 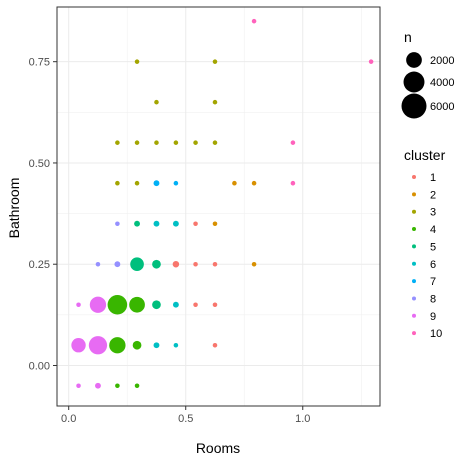 What do you see at coordinates (442, 107) in the screenshot?
I see `size-legend-label-2: 6000` at bounding box center [442, 107].